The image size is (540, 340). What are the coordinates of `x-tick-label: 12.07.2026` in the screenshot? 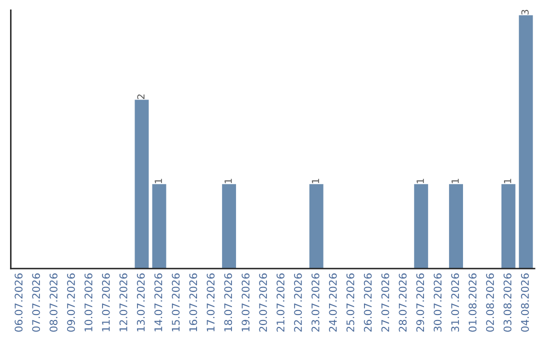 It's located at (123, 302).